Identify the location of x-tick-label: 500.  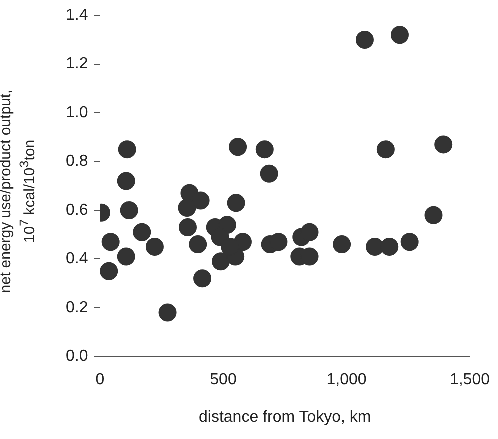
(223, 380).